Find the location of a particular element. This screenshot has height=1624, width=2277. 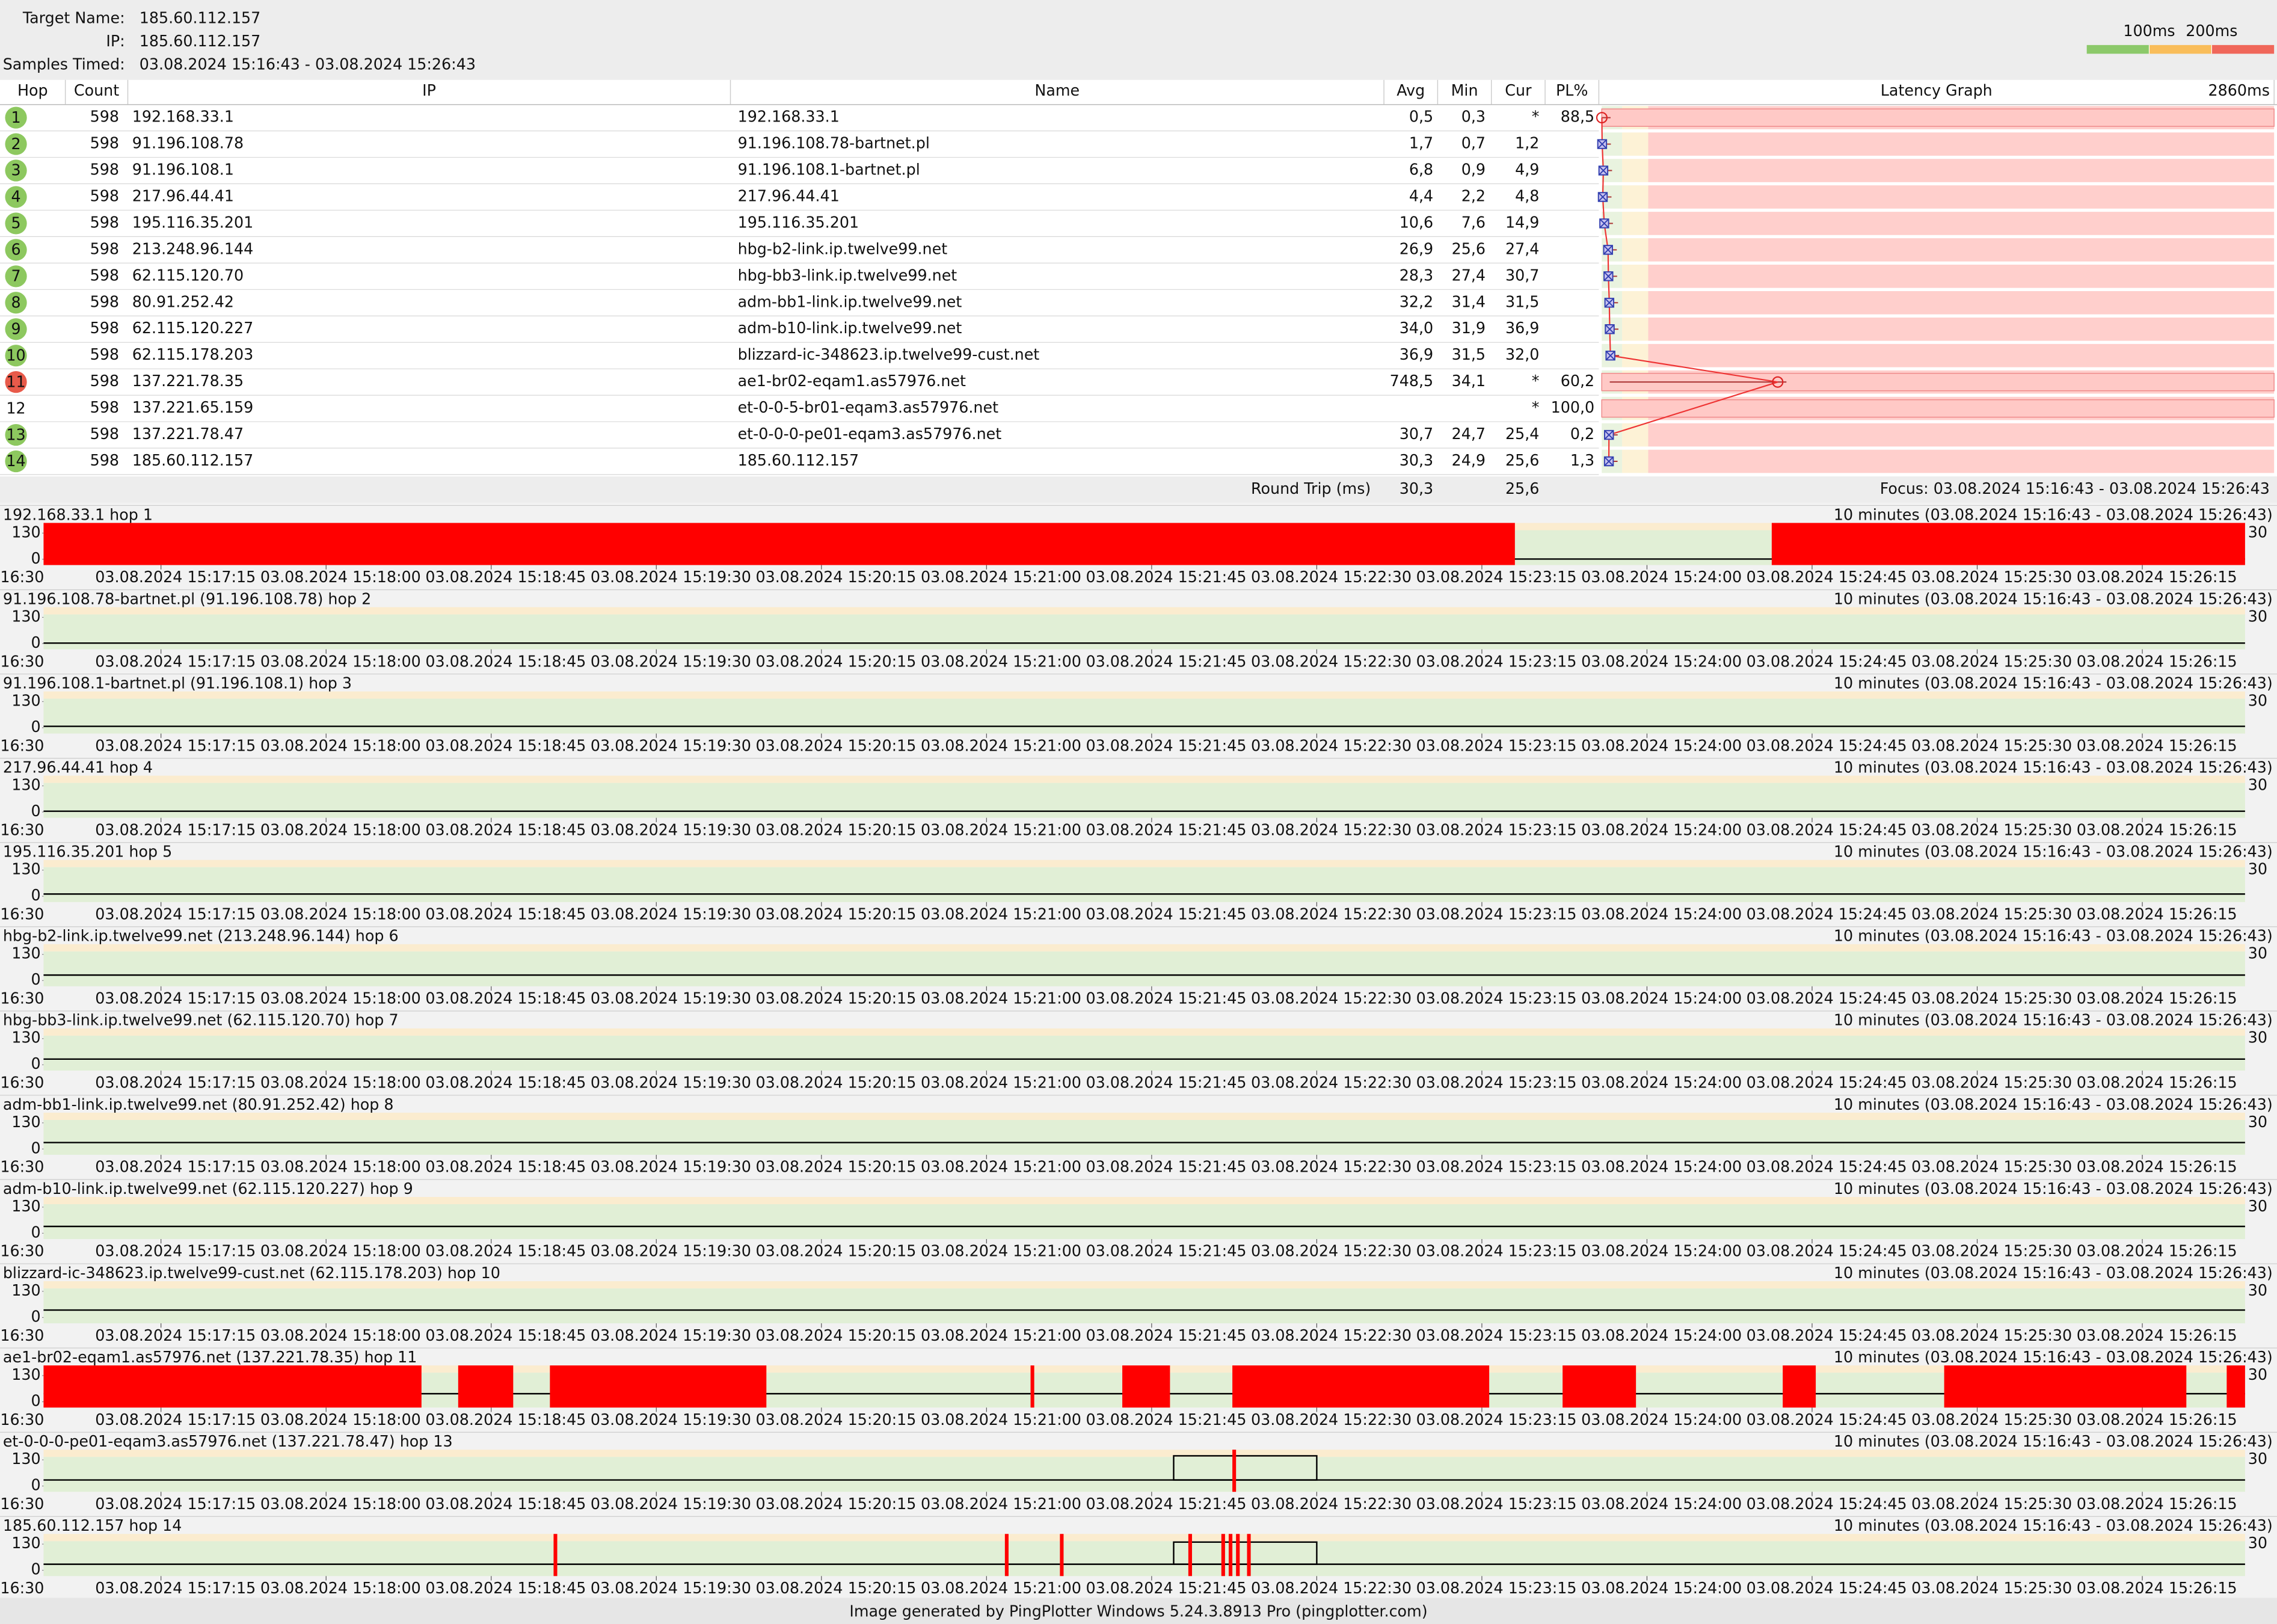

avg: 6,8 is located at coordinates (1421, 170).